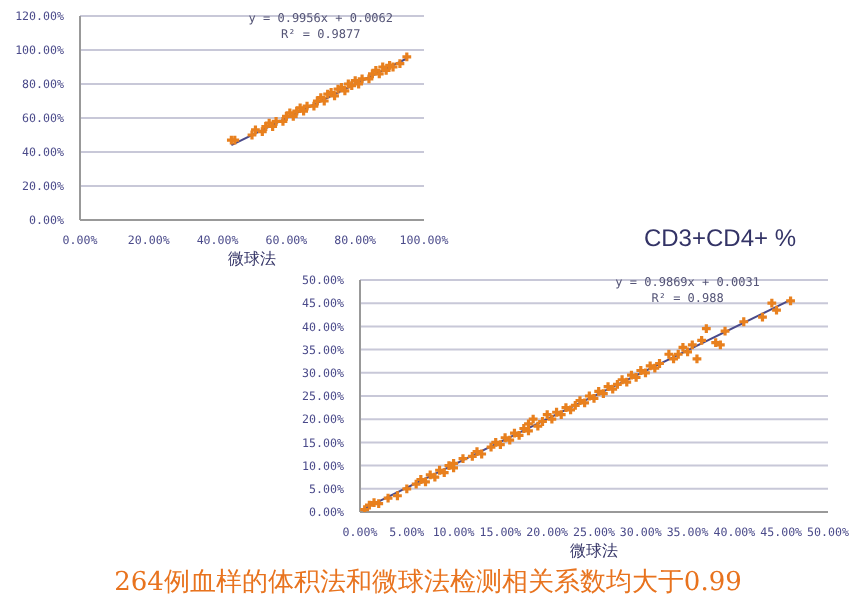 This screenshot has width=856, height=608. What do you see at coordinates (428, 583) in the screenshot?
I see `text: 264例血样的体积法和微球法检测相关系数均大于0.99` at bounding box center [428, 583].